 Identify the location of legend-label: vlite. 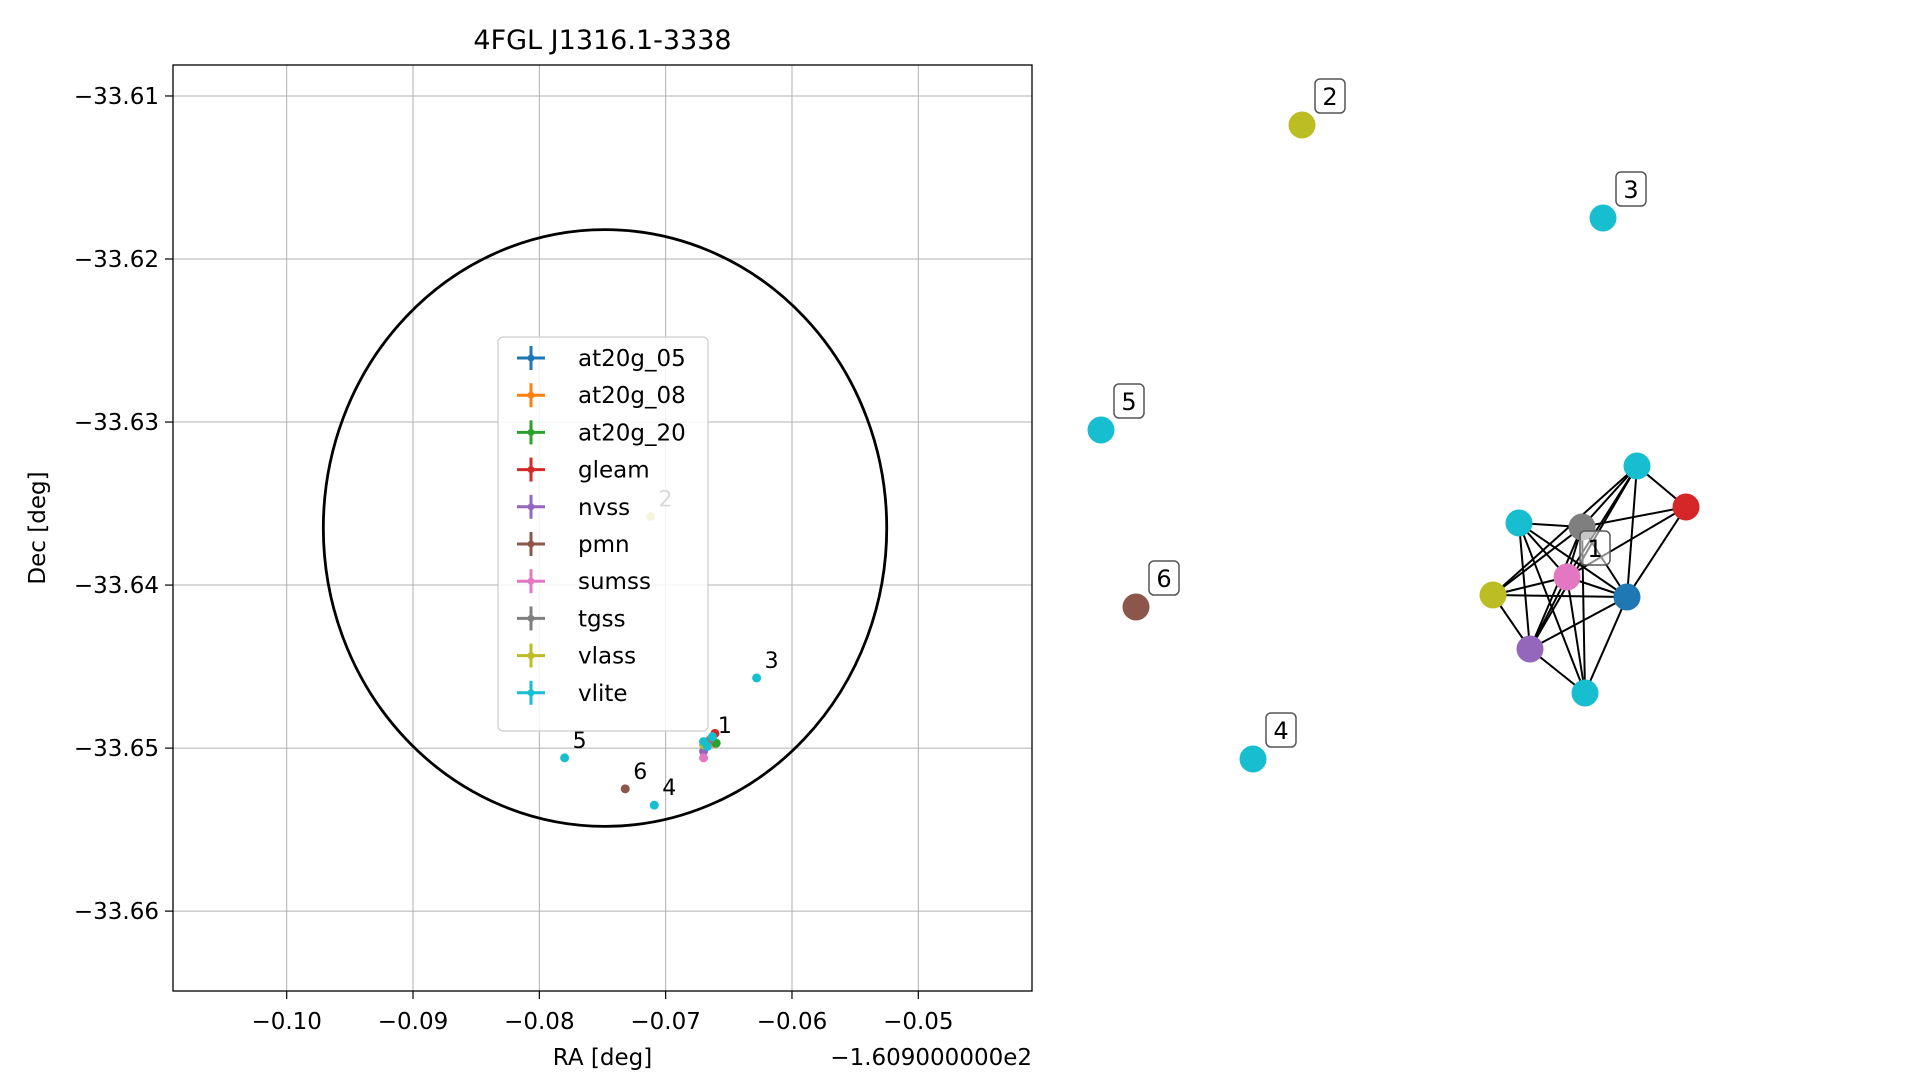
(603, 694).